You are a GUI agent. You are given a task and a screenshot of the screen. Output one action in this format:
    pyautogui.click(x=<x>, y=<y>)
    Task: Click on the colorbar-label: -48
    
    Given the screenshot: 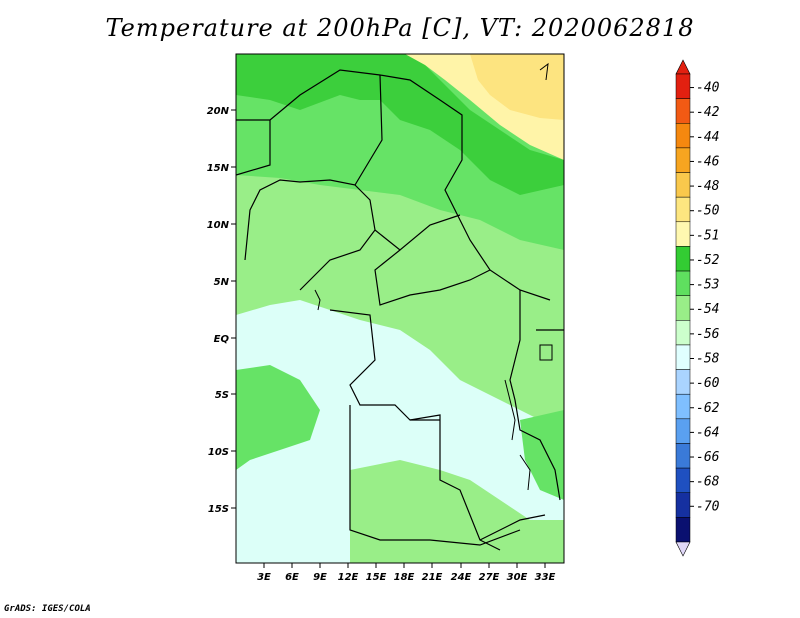 What is the action you would take?
    pyautogui.click(x=708, y=186)
    